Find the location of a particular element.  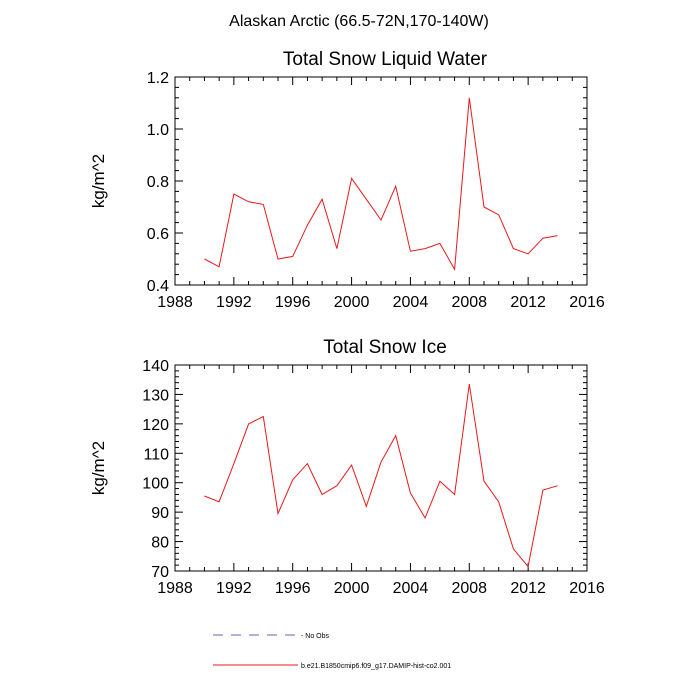

y-tick-label: 130 is located at coordinates (155, 395).